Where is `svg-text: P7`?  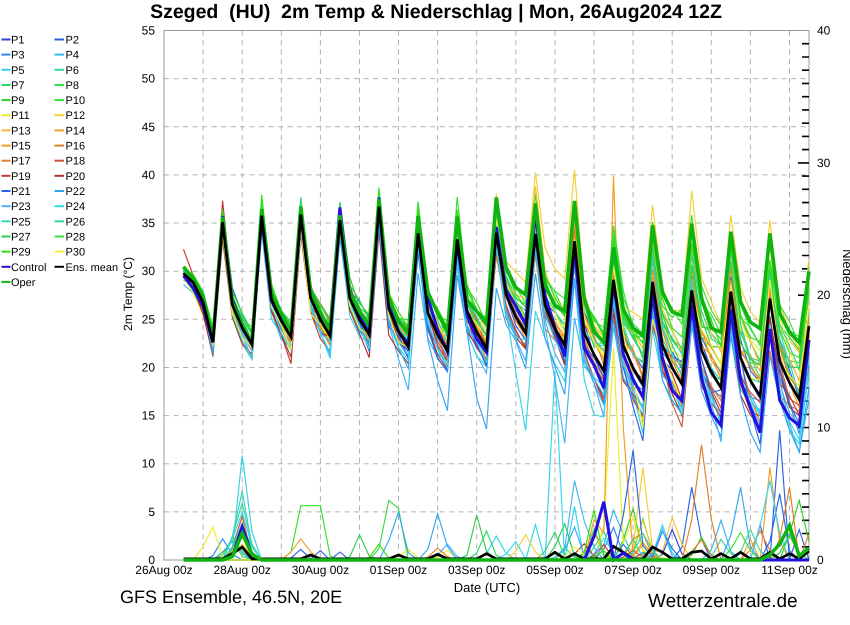
svg-text: P7 is located at coordinates (17, 86).